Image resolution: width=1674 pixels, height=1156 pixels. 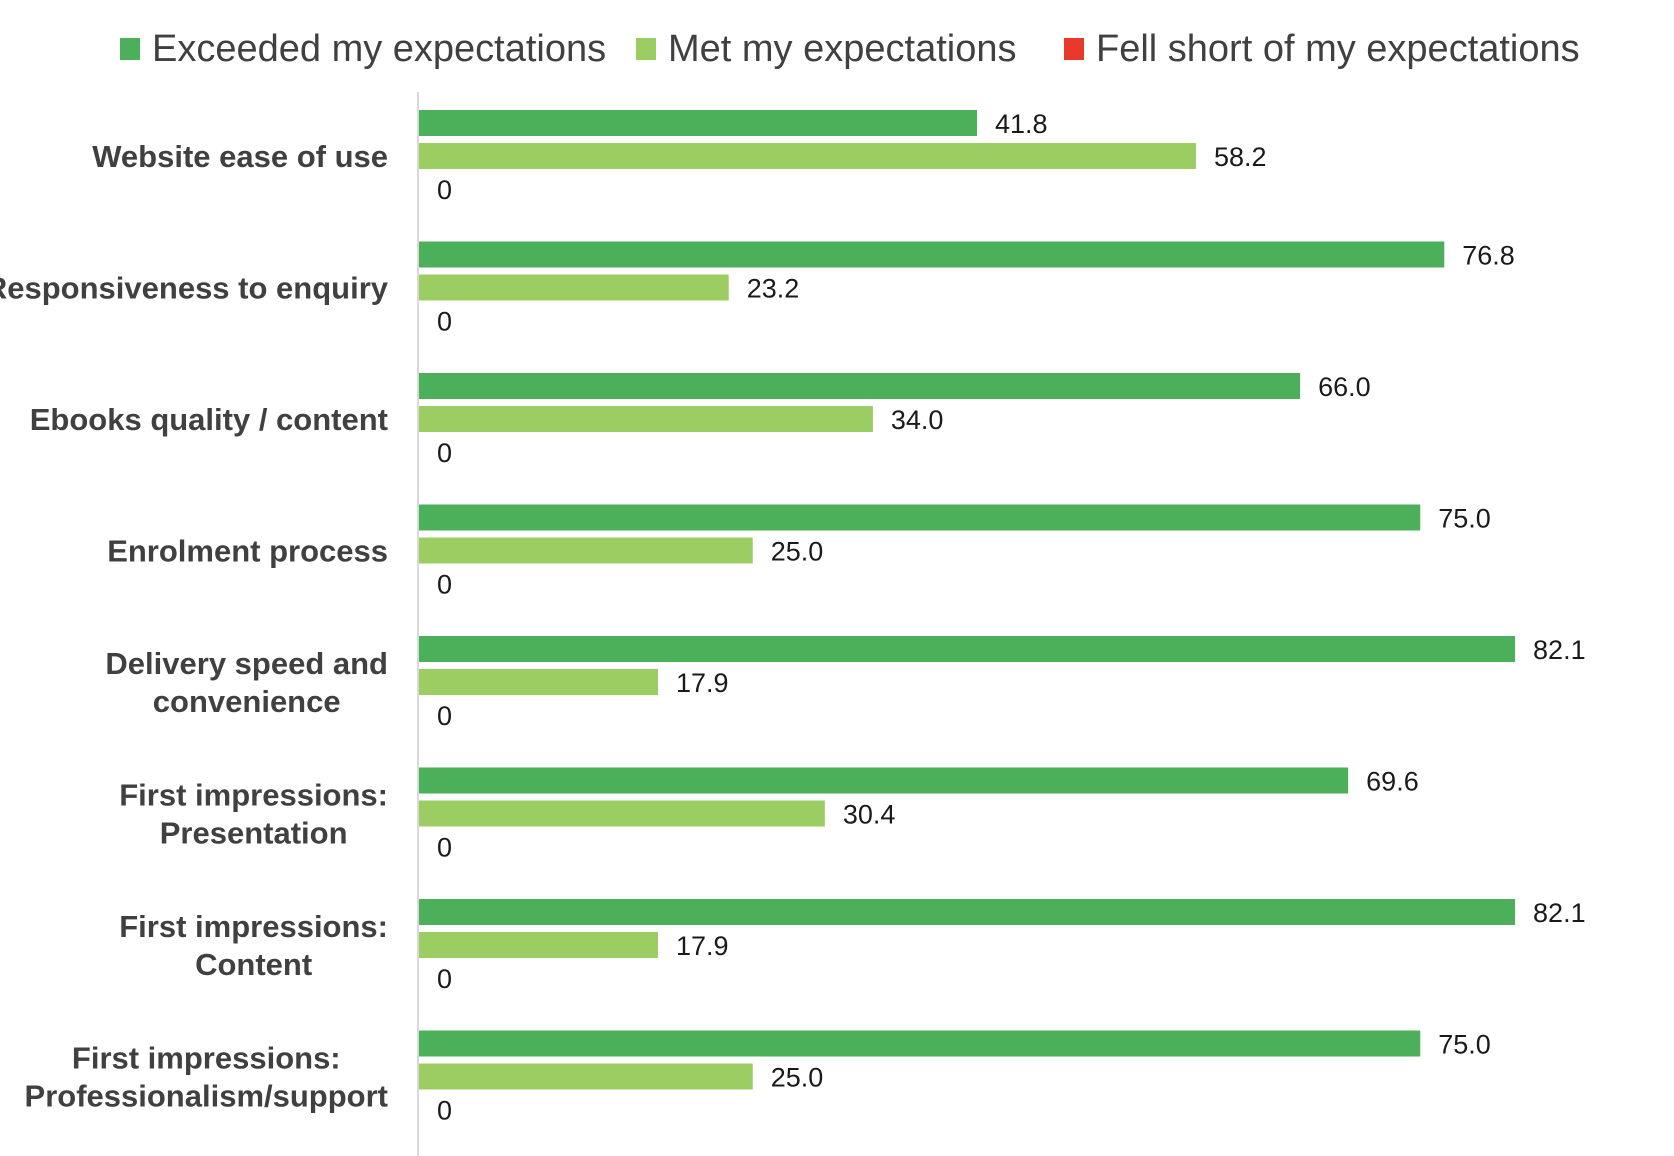 What do you see at coordinates (246, 682) in the screenshot?
I see `category-label: Delivery speed and convenience` at bounding box center [246, 682].